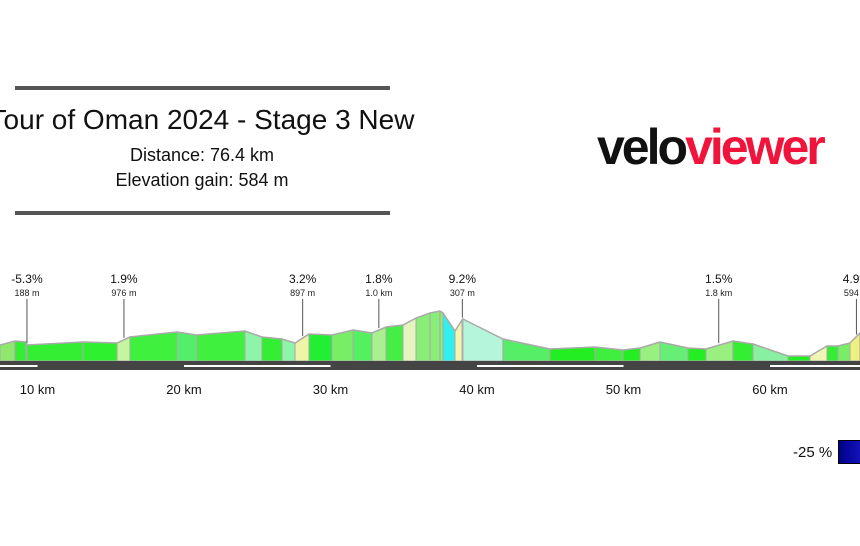  I want to click on legend-color-swatch, so click(849, 452).